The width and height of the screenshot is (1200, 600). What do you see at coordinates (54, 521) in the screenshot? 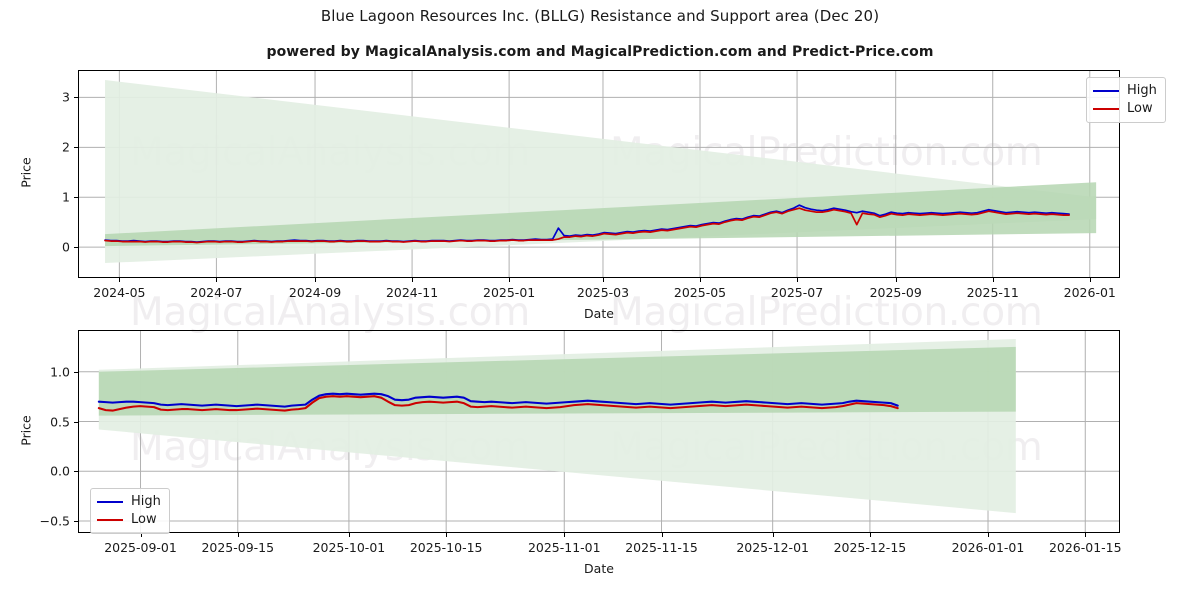
I see `y-axis-tick-label: −0.5` at bounding box center [54, 521].